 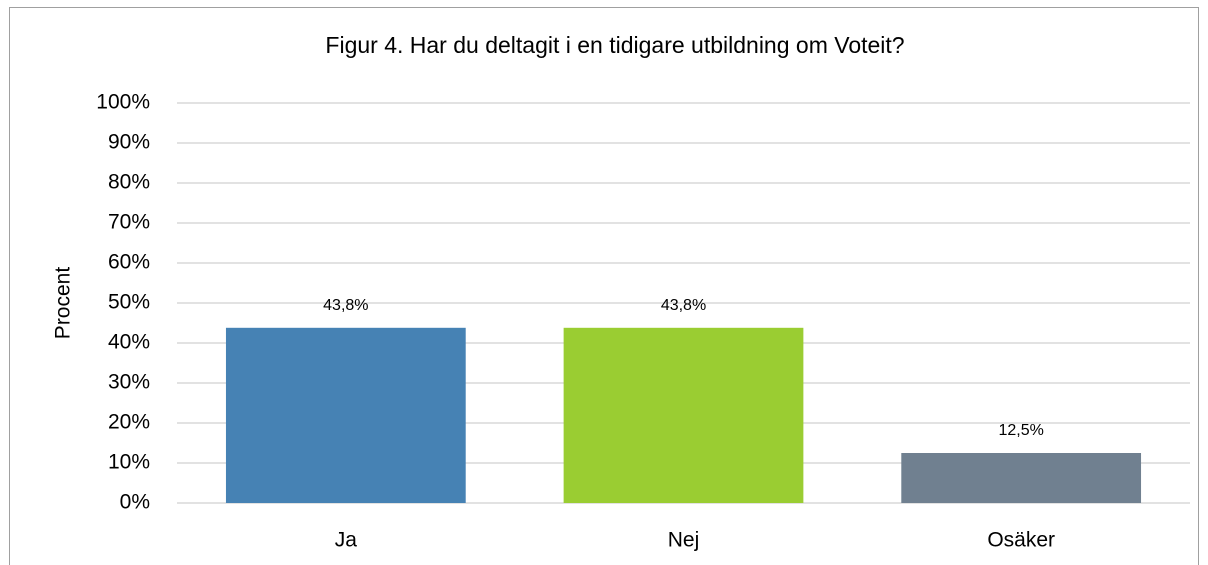 I want to click on y-tick-label: 100%, so click(x=123, y=102).